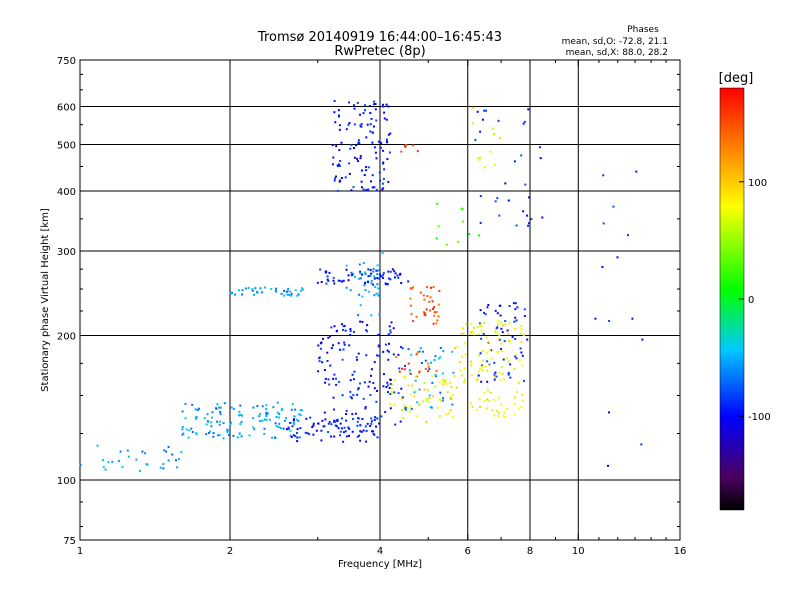 This screenshot has height=600, width=800. What do you see at coordinates (680, 551) in the screenshot?
I see `x-tick-label: 16` at bounding box center [680, 551].